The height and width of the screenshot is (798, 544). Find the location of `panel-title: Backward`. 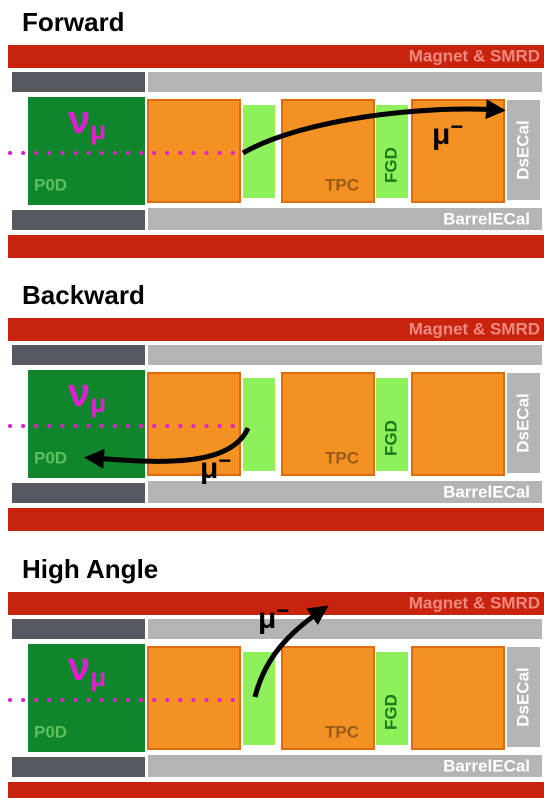

panel-title: Backward is located at coordinates (83, 295).